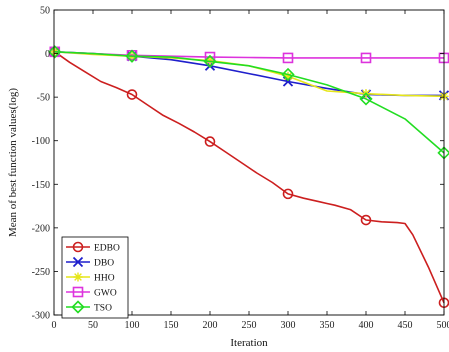 This screenshot has width=449, height=352. What do you see at coordinates (41, 141) in the screenshot?
I see `y-tick-label: -100` at bounding box center [41, 141].